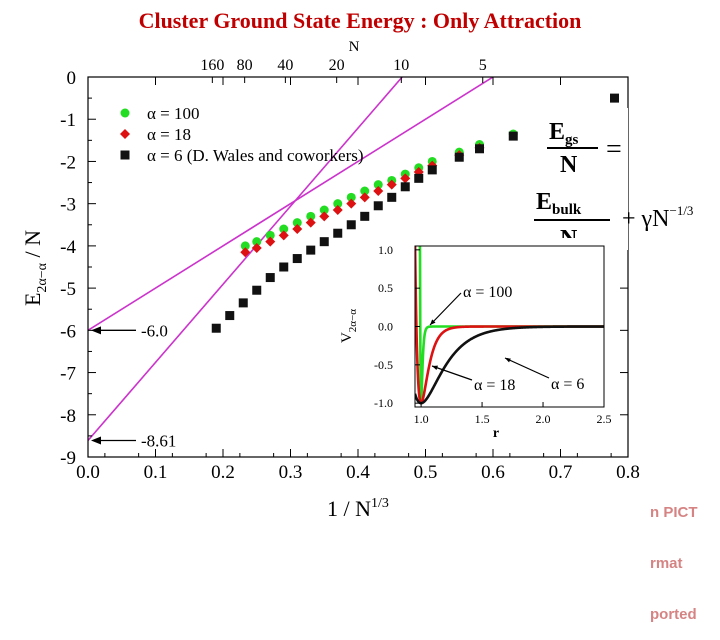 Image resolution: width=720 pixels, height=640 pixels. What do you see at coordinates (291, 472) in the screenshot?
I see `x-tick-label: 0.3` at bounding box center [291, 472].